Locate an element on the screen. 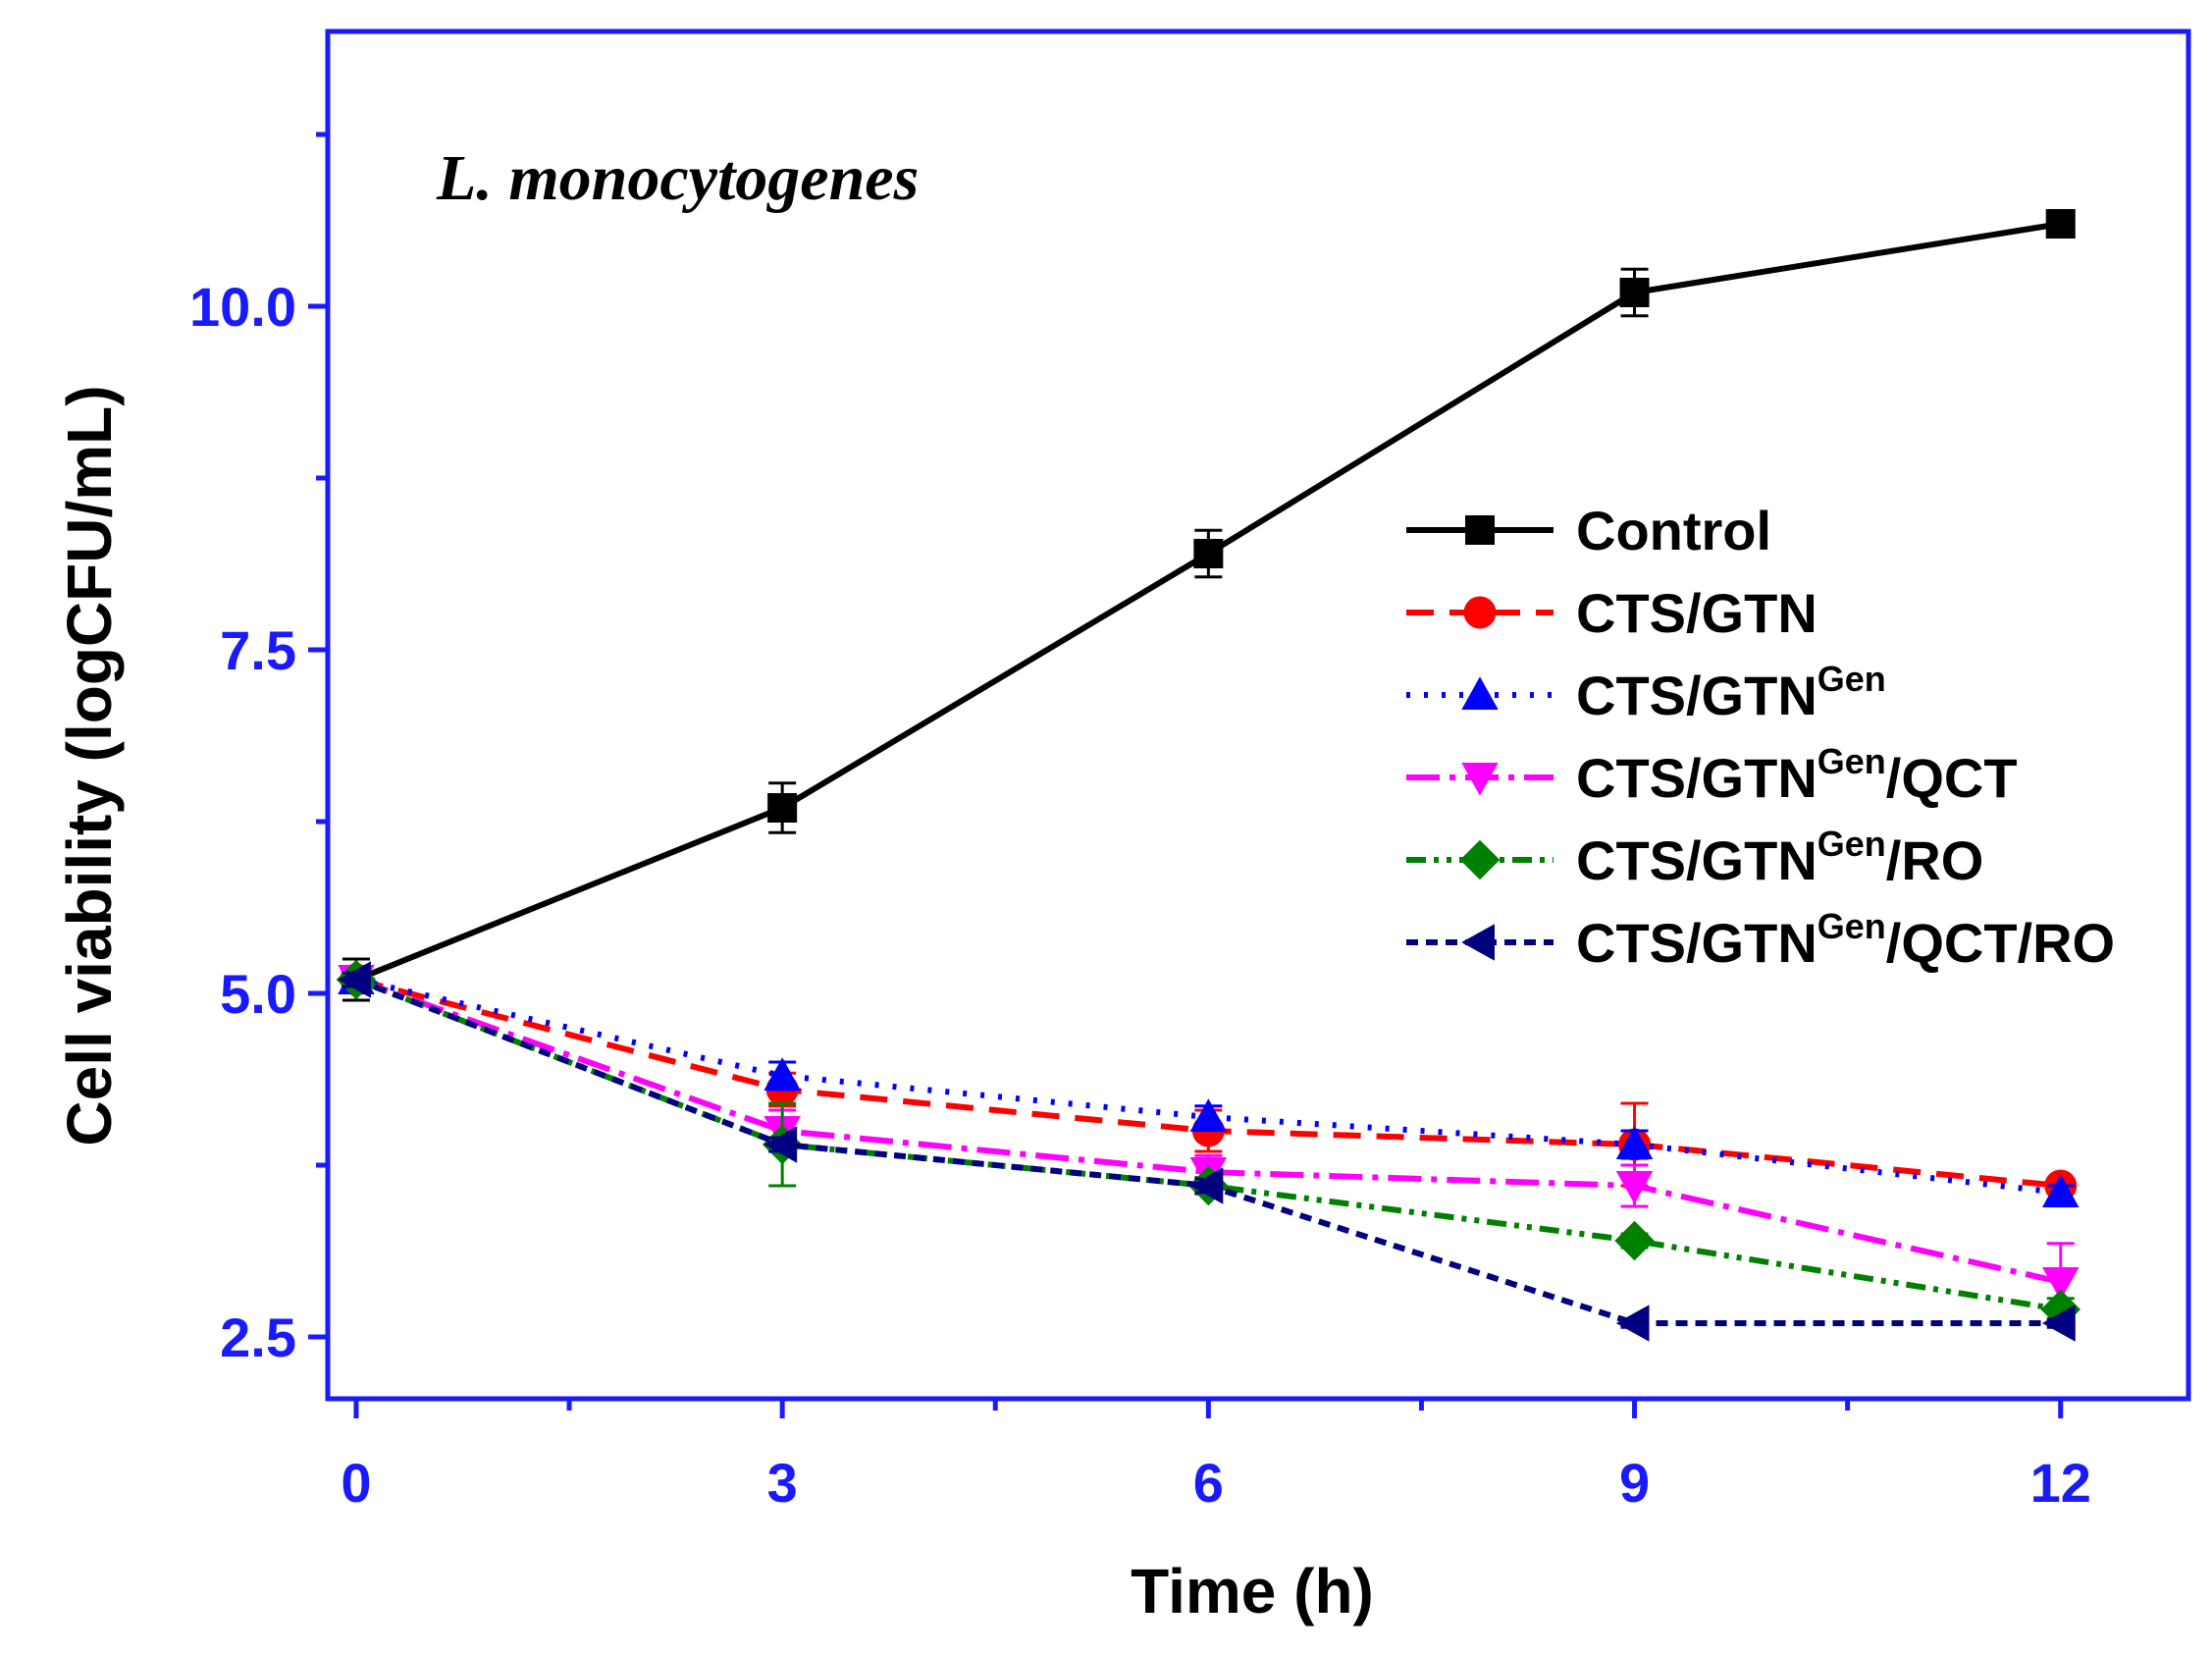  legend-label-part: /QCT is located at coordinates (1952, 778).